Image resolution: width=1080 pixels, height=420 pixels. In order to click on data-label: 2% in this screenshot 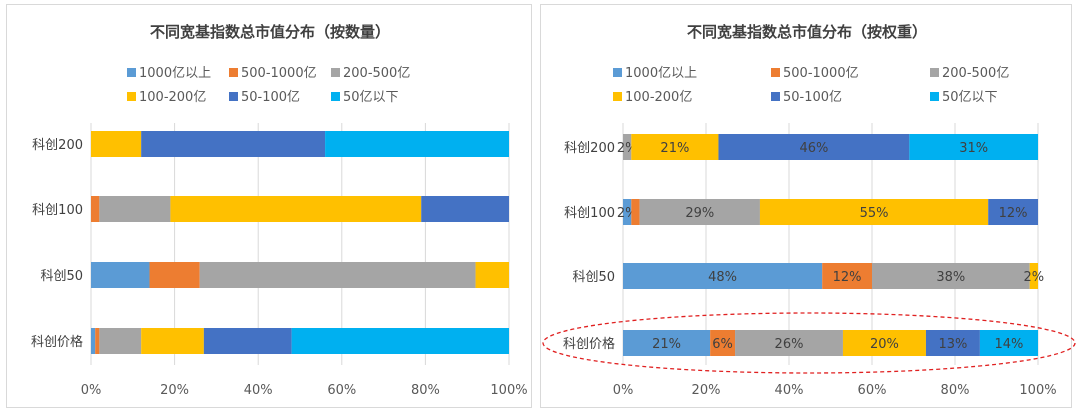, I will do `click(1034, 277)`.